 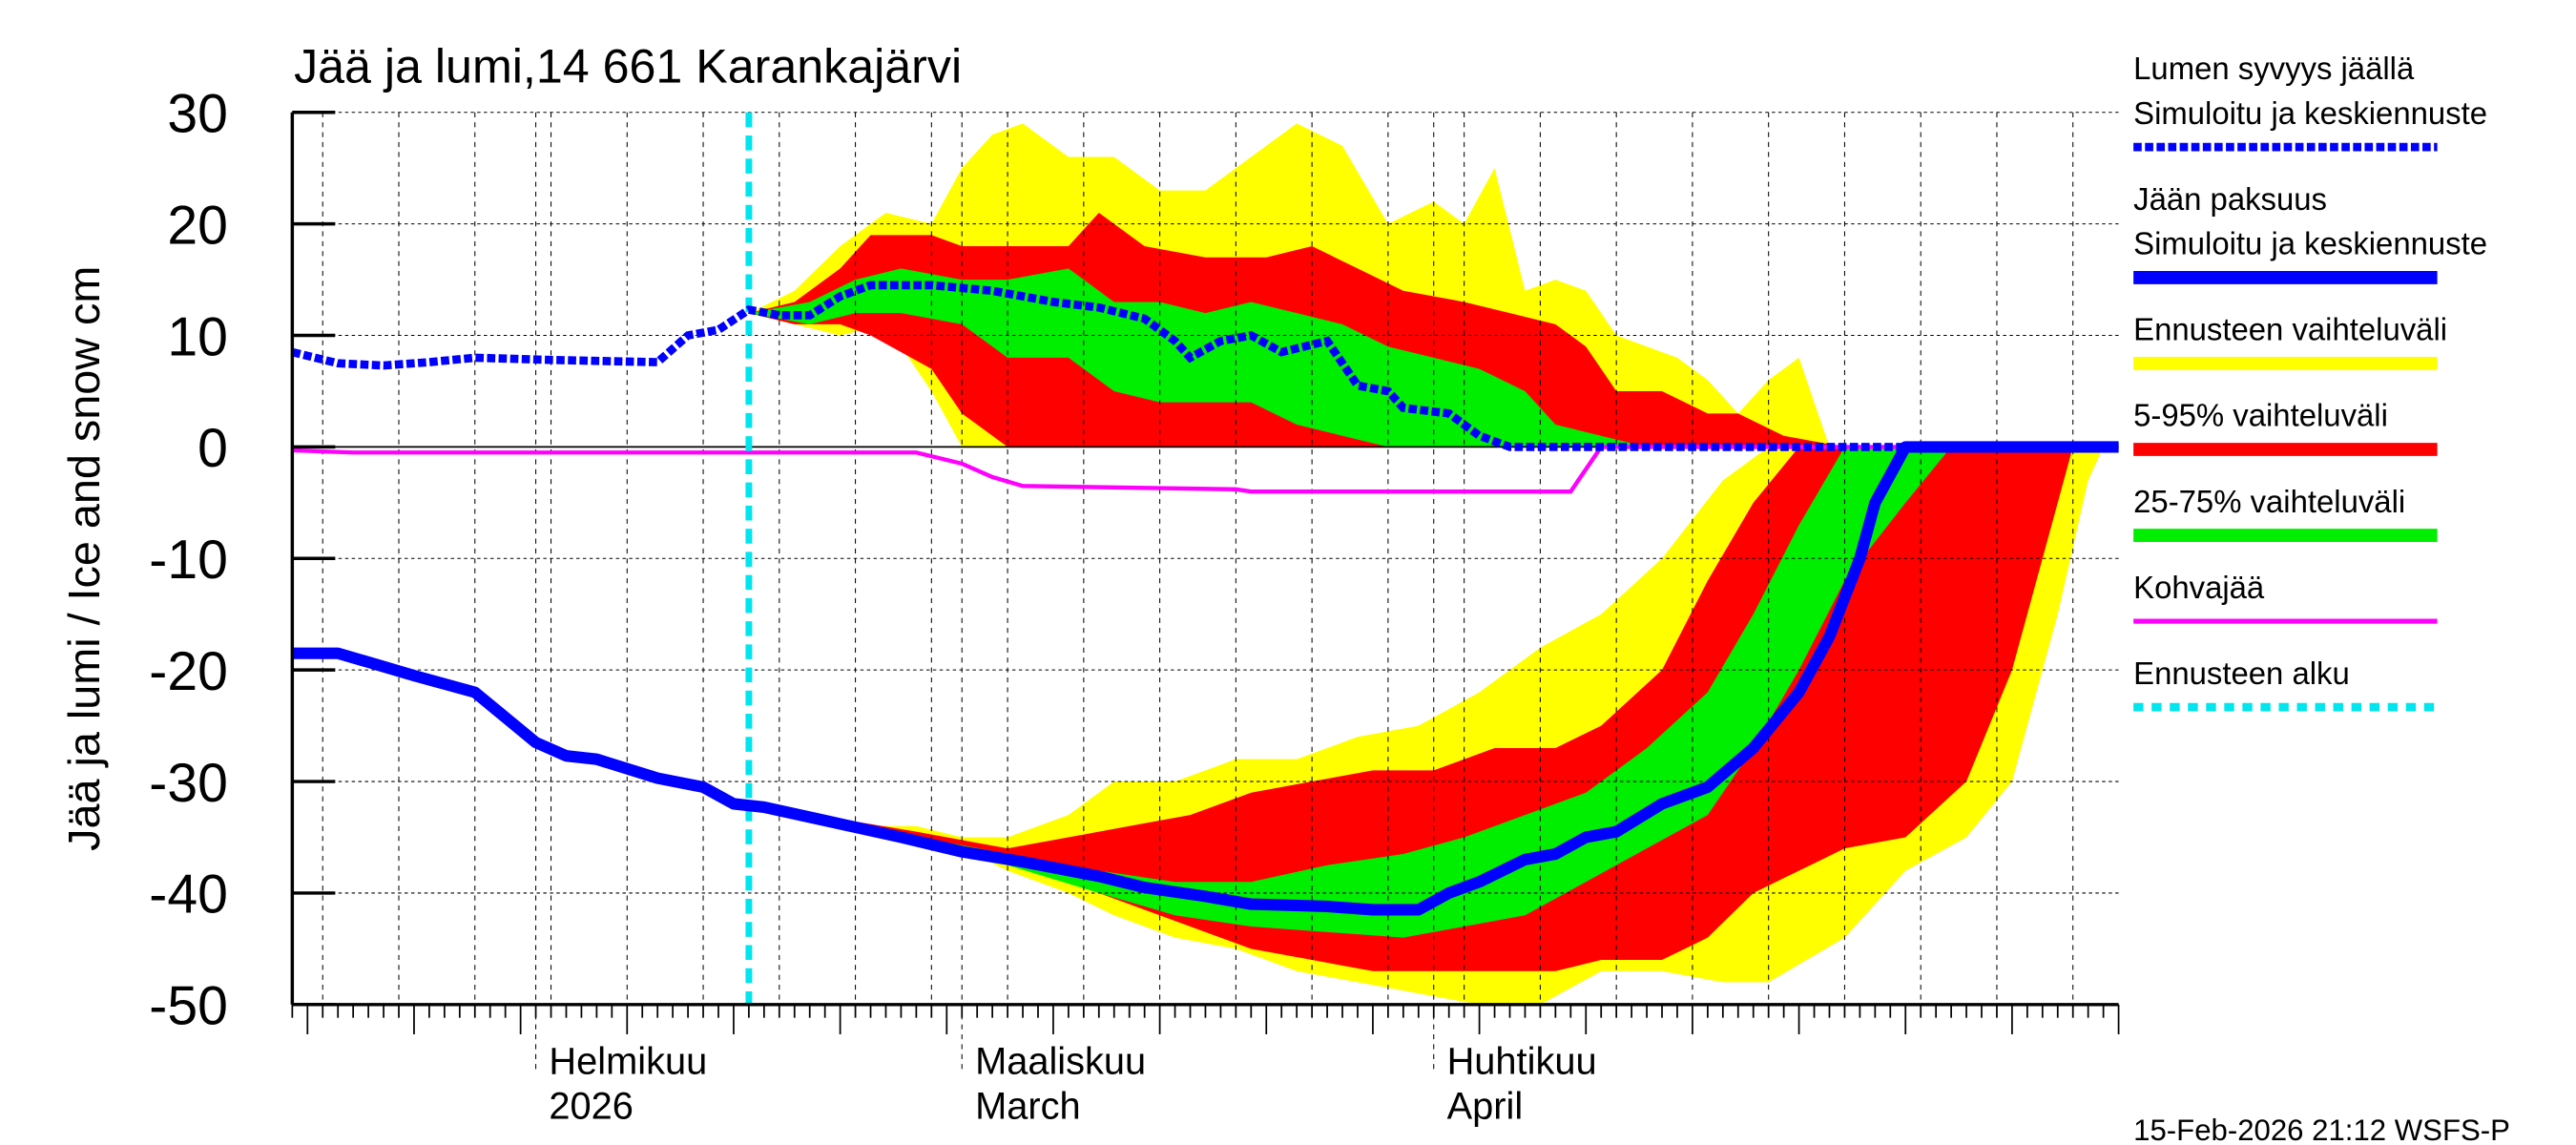 What do you see at coordinates (628, 1062) in the screenshot?
I see `month-label: Helmikuu` at bounding box center [628, 1062].